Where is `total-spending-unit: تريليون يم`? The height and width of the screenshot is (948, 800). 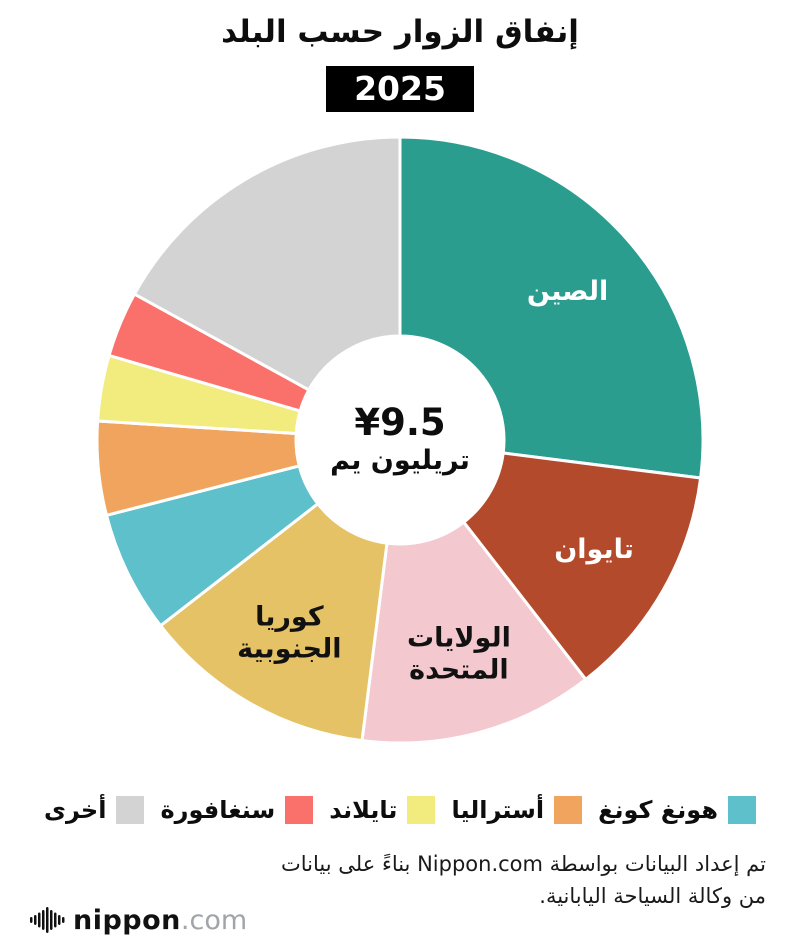 total-spending-unit: تريليون يم is located at coordinates (400, 461).